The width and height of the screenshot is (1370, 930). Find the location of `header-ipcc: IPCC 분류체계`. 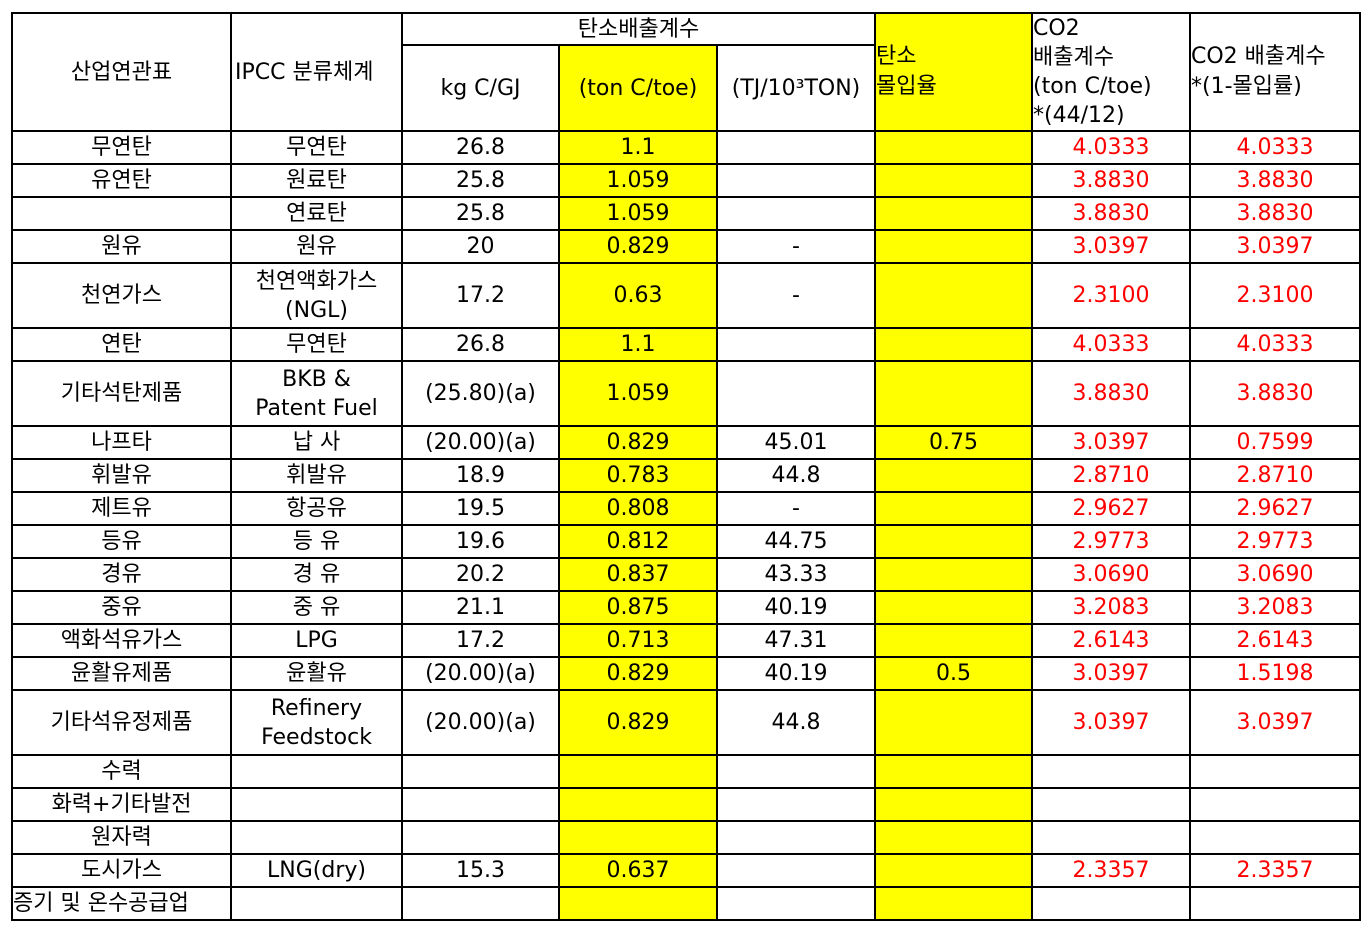

header-ipcc: IPCC 분류체계 is located at coordinates (316, 72).